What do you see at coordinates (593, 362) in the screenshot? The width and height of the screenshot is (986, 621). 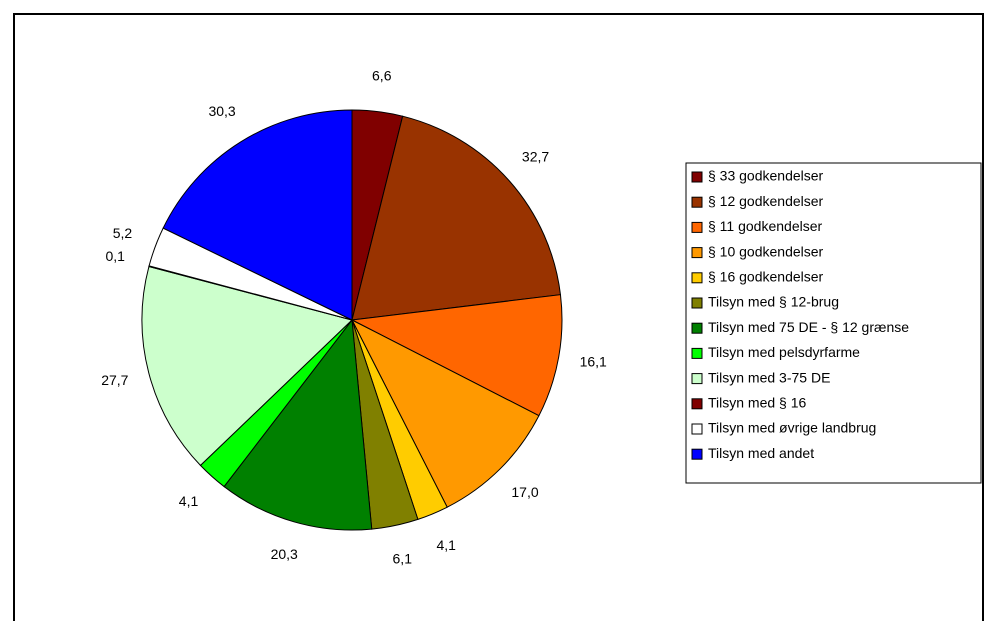 I see `data-label: 16,1` at bounding box center [593, 362].